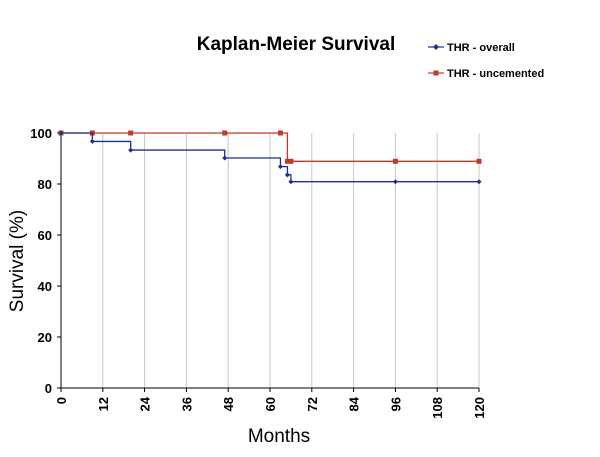  I want to click on y-tick-label-60: 60, so click(45, 235).